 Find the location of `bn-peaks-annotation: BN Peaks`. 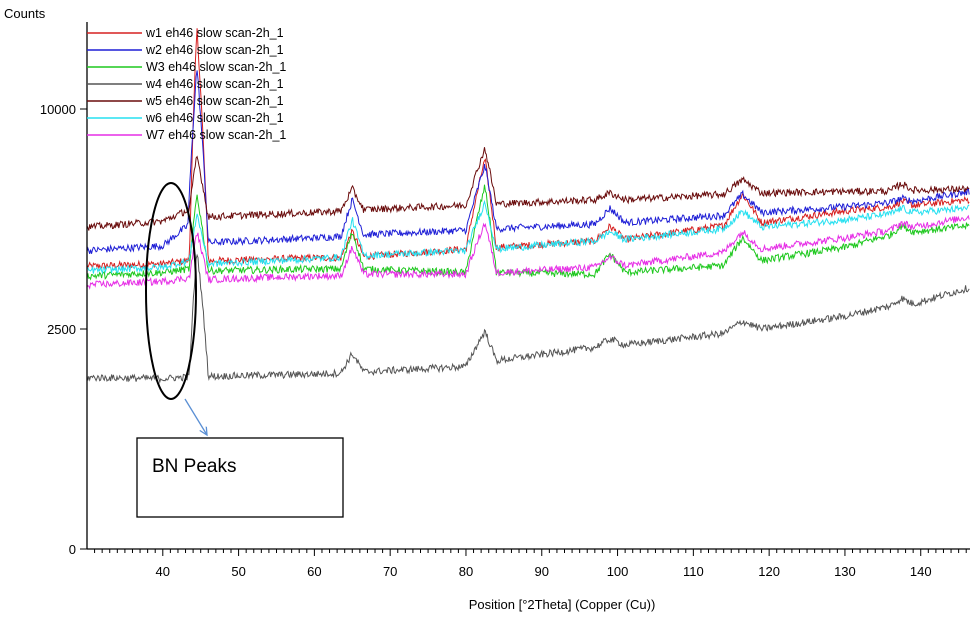

bn-peaks-annotation: BN Peaks is located at coordinates (240, 350).